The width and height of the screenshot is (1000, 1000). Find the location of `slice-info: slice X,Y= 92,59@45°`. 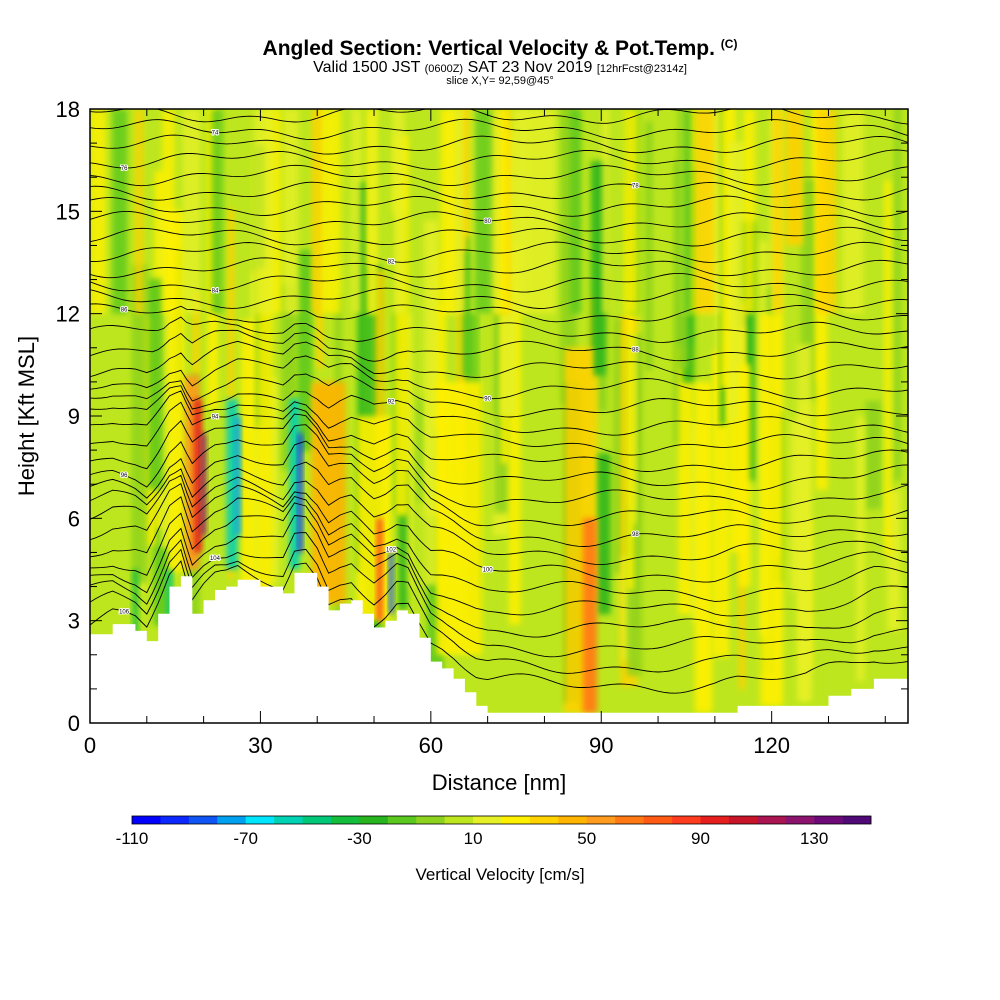

slice-info: slice X,Y= 92,59@45° is located at coordinates (500, 81).